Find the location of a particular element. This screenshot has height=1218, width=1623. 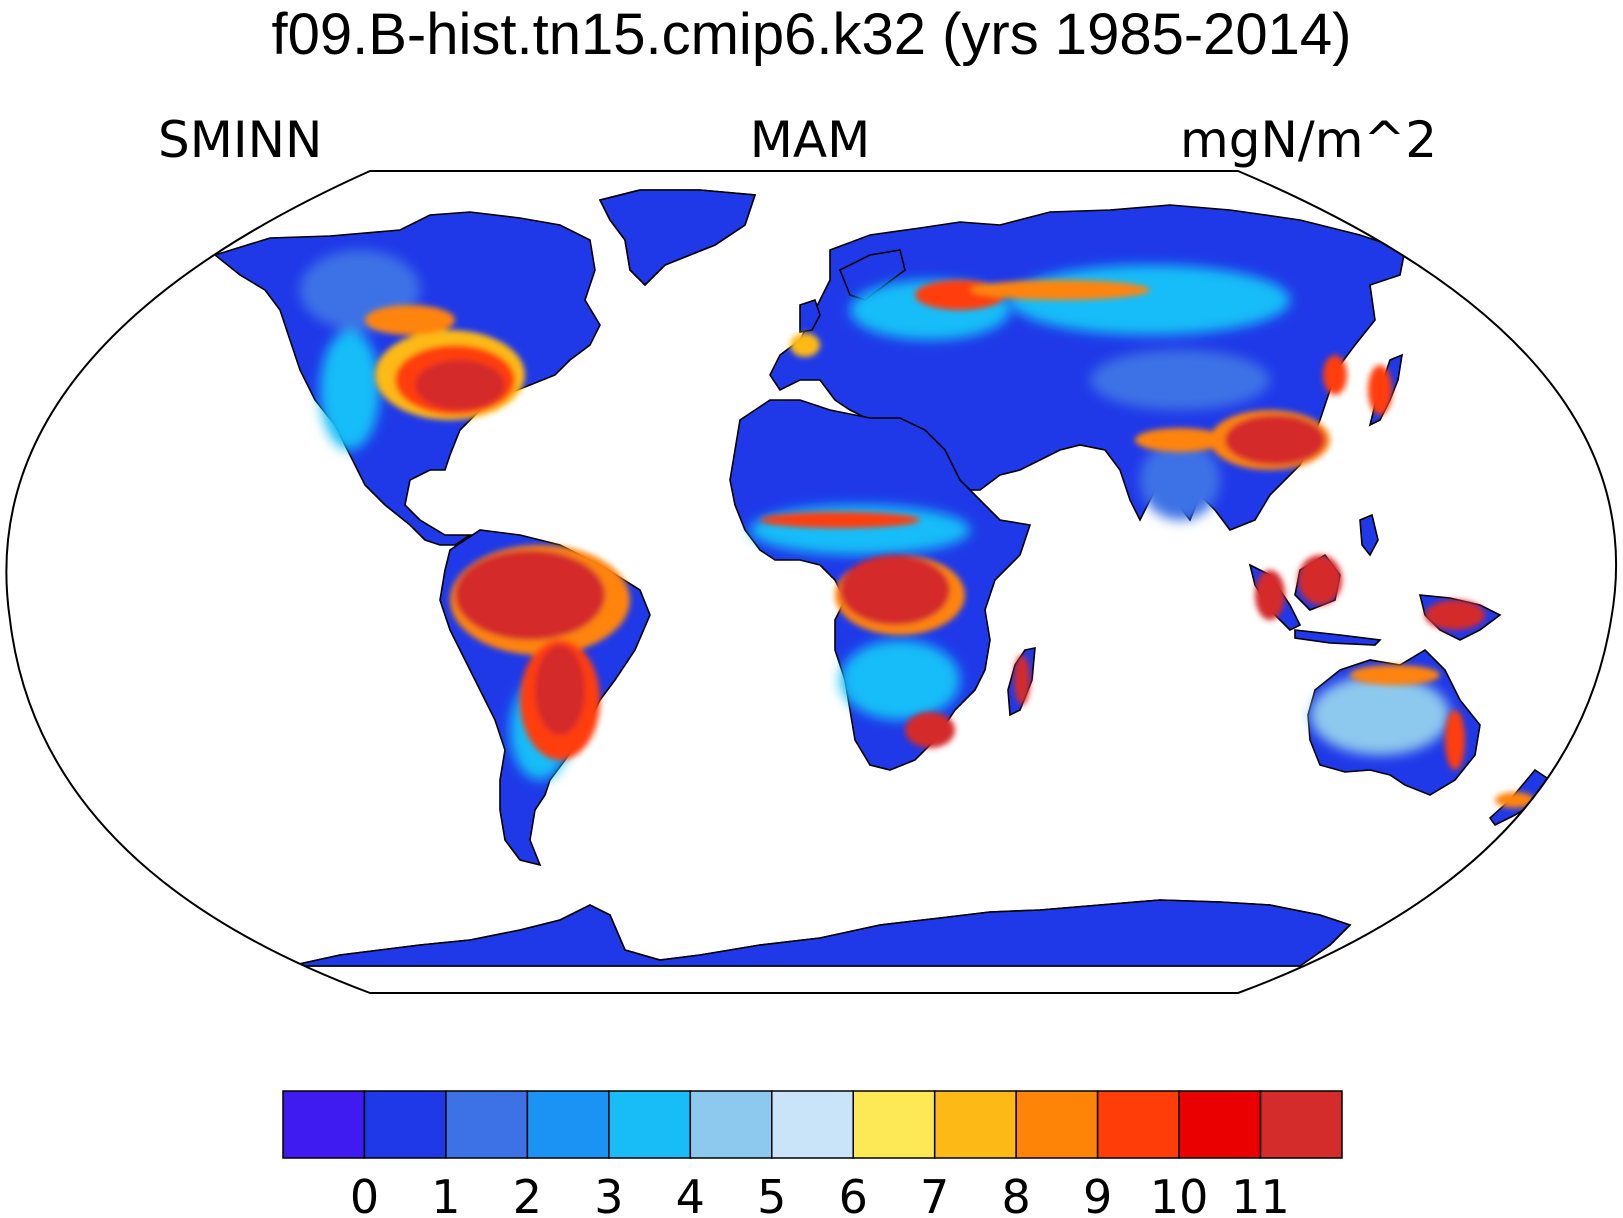

antarctica-overlay is located at coordinates (820, 933).